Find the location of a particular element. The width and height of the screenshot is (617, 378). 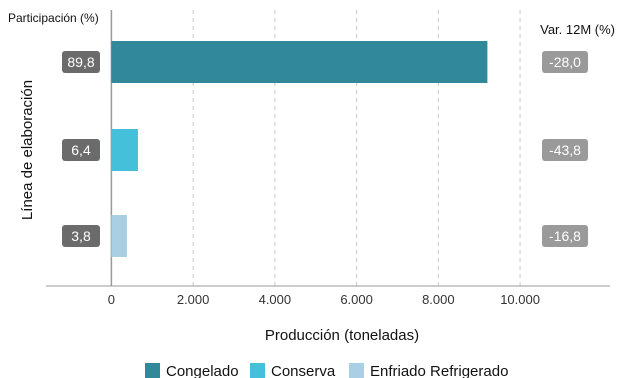

x-tick-labels: 0 2.000 4.000 6.000 8.000 10.000 is located at coordinates (324, 299).